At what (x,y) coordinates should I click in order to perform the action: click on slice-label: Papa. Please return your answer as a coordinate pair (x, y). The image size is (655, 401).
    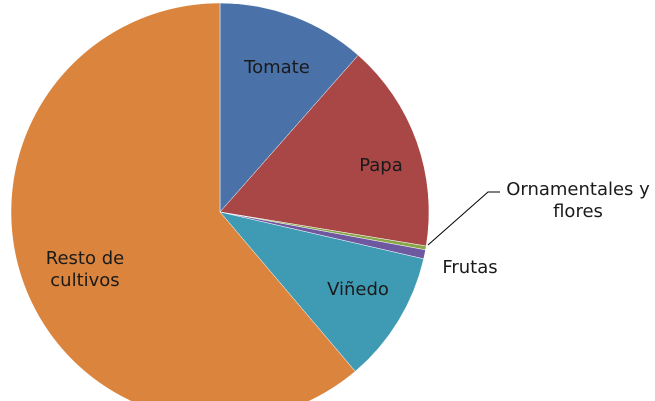
    Looking at the image, I should click on (381, 165).